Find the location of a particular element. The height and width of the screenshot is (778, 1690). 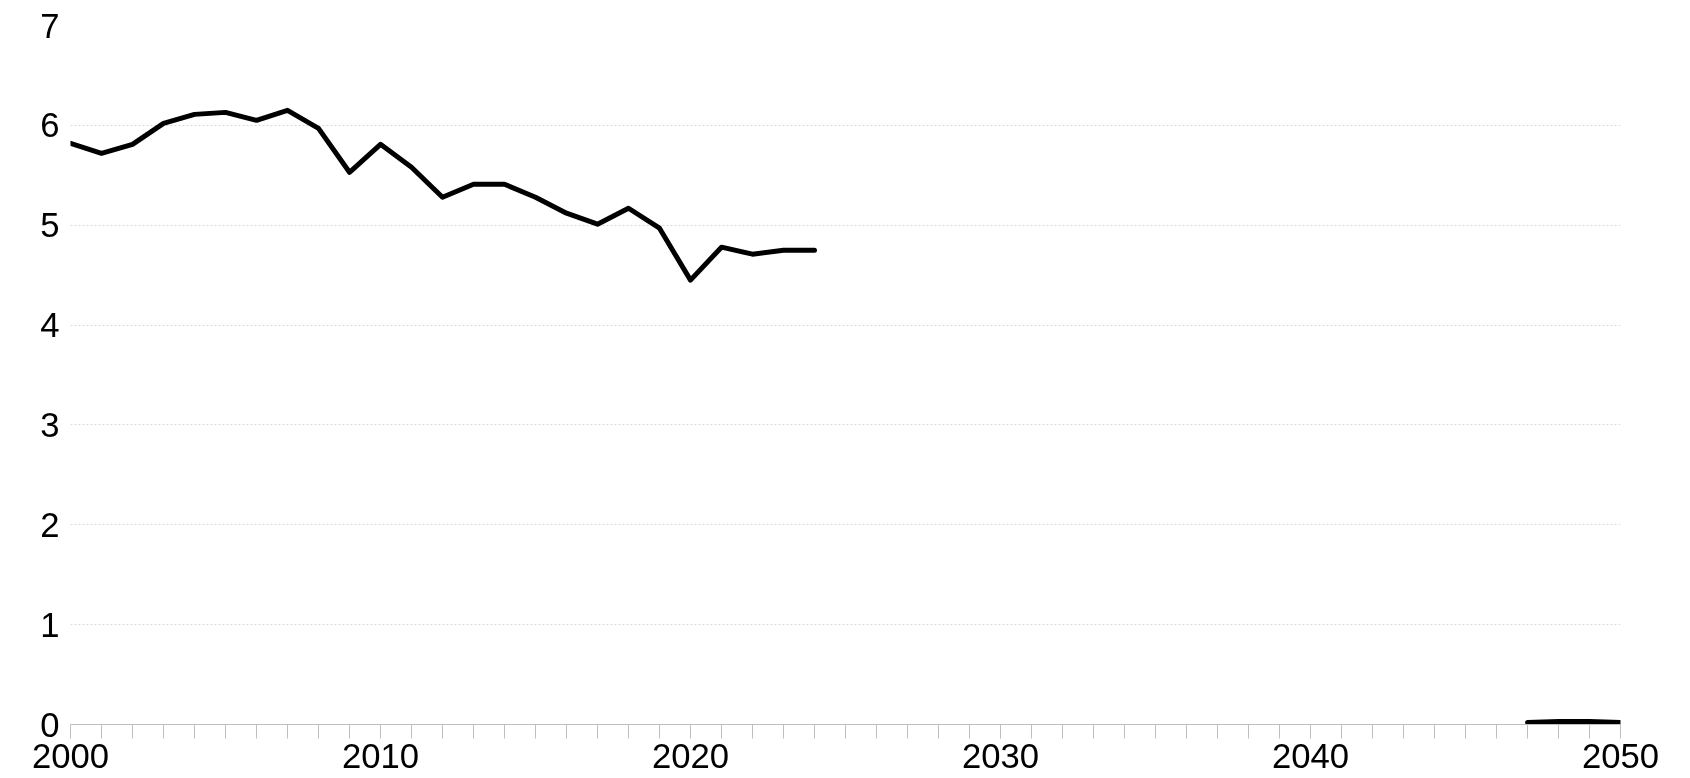

y-tick-label: 1 is located at coordinates (50, 624).